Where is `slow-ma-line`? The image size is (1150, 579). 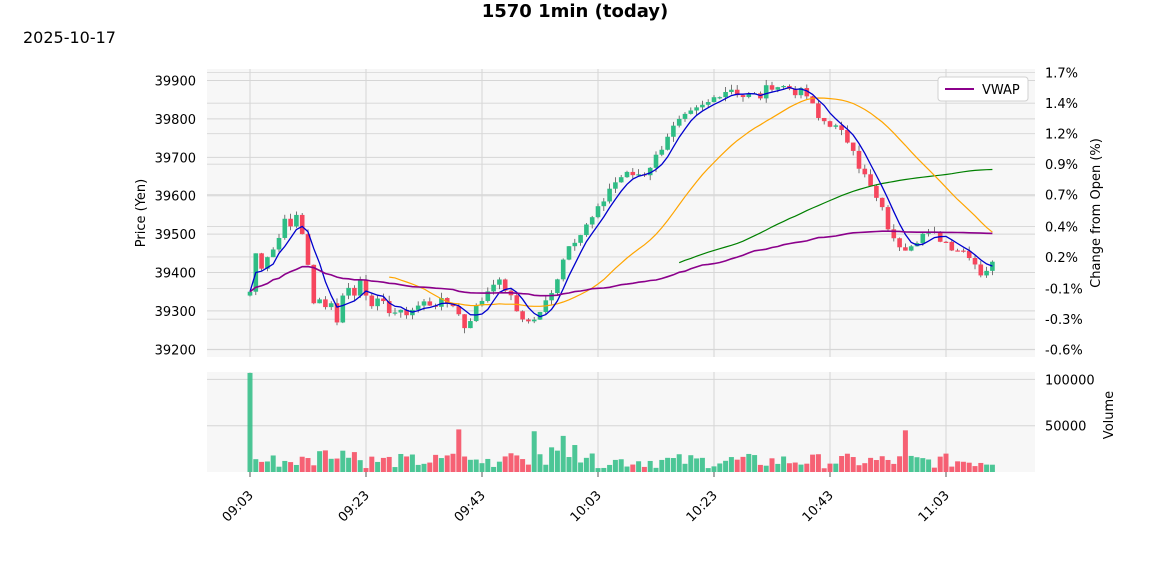 slow-ma-line is located at coordinates (835, 216).